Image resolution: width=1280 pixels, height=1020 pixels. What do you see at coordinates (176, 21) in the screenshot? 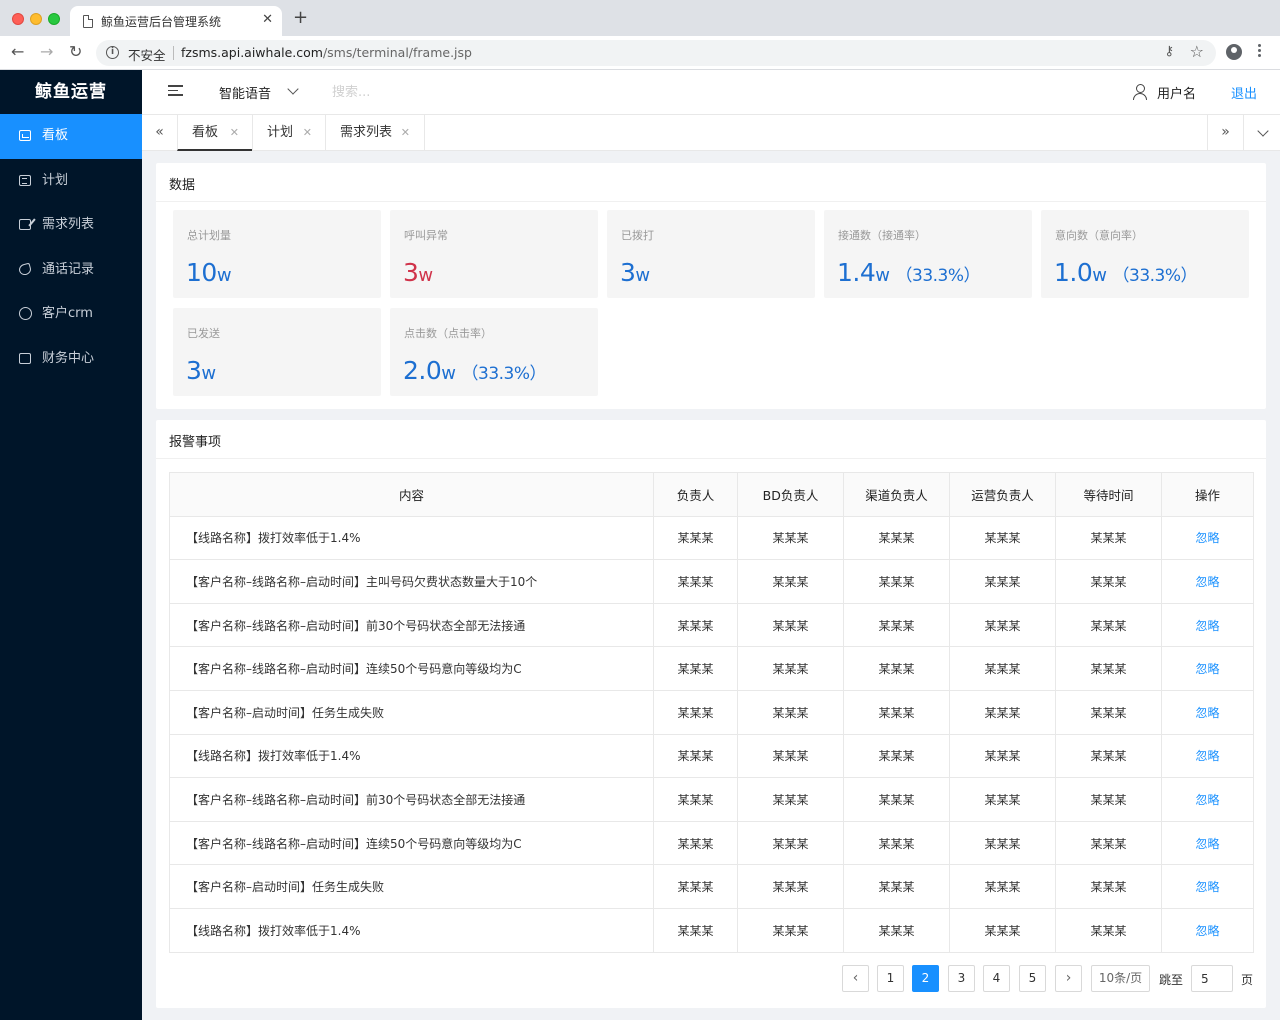
I see `browser-tab: 鲸鱼运营后台管理系统 ✕` at bounding box center [176, 21].